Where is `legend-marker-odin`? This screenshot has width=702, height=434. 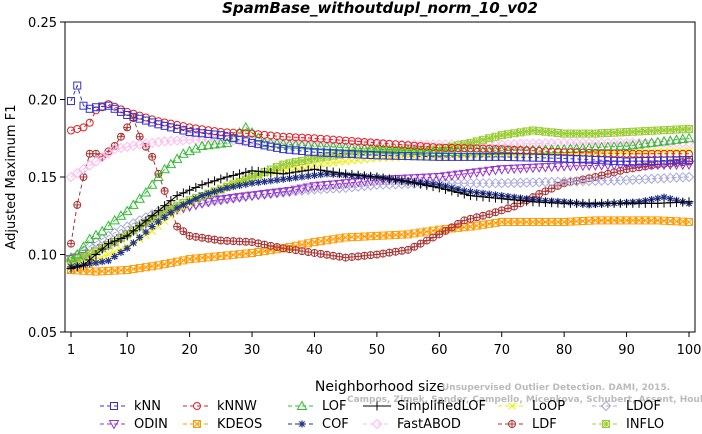 legend-marker-odin is located at coordinates (114, 425).